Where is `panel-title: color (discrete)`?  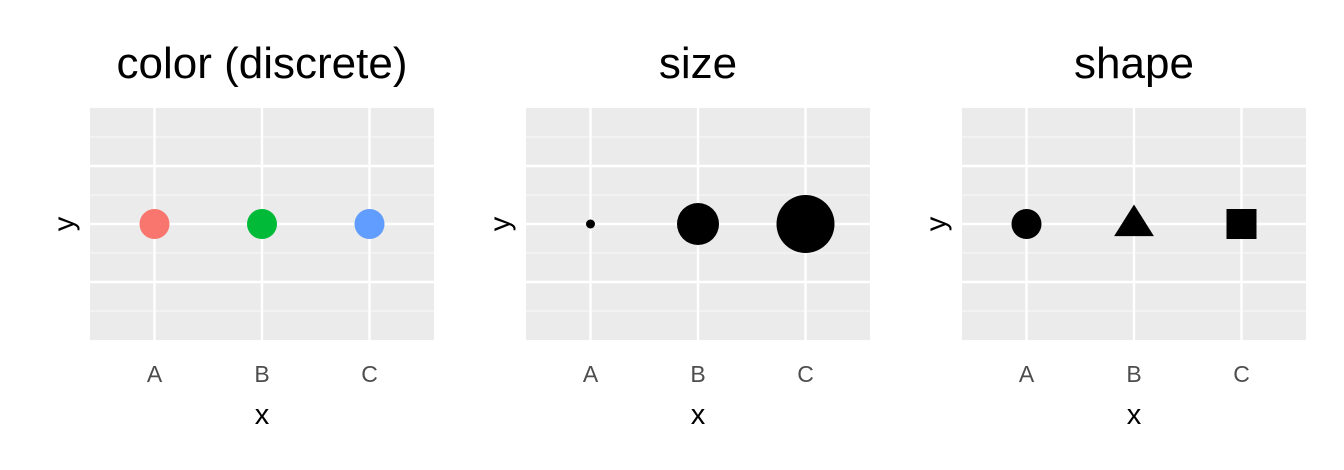
panel-title: color (discrete) is located at coordinates (262, 63).